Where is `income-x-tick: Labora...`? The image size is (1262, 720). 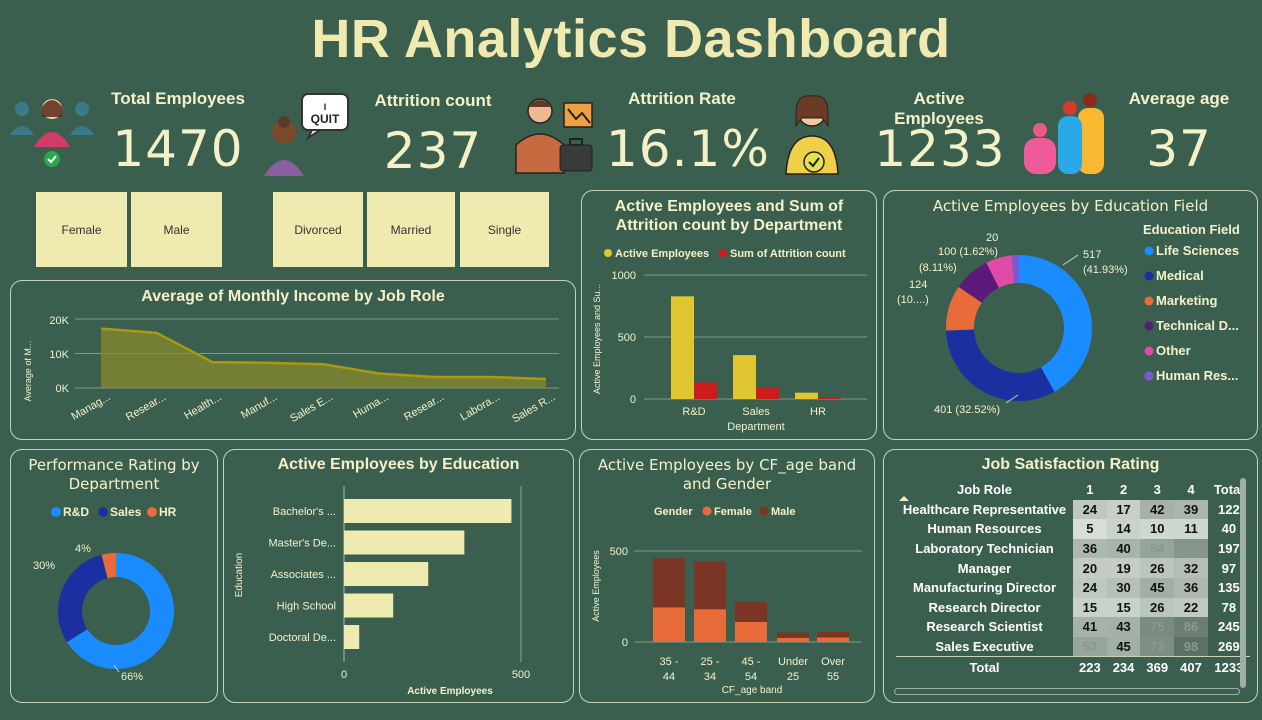
income-x-tick: Labora... is located at coordinates (480, 407).